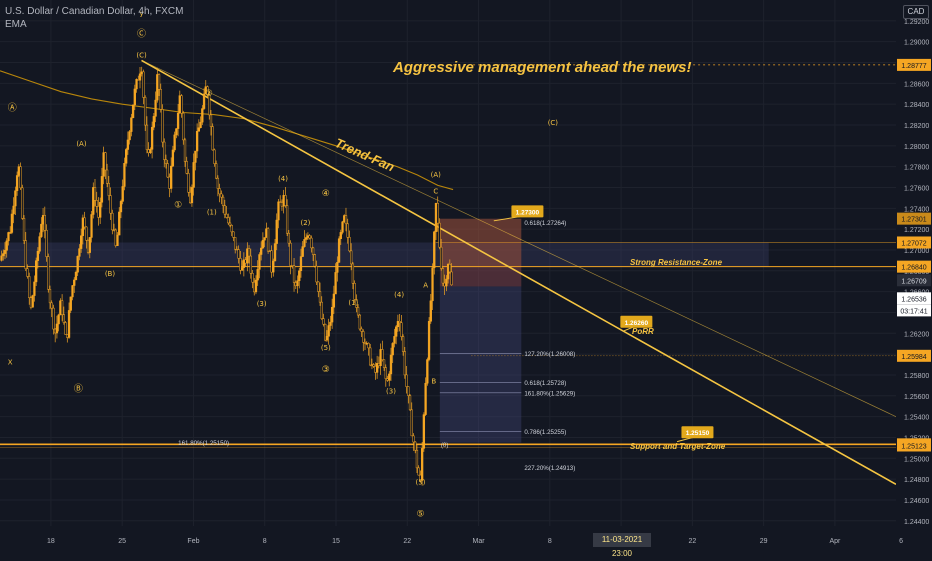 The height and width of the screenshot is (561, 932). What do you see at coordinates (913, 220) in the screenshot?
I see `axis-price-tag-text: 1.27301` at bounding box center [913, 220].